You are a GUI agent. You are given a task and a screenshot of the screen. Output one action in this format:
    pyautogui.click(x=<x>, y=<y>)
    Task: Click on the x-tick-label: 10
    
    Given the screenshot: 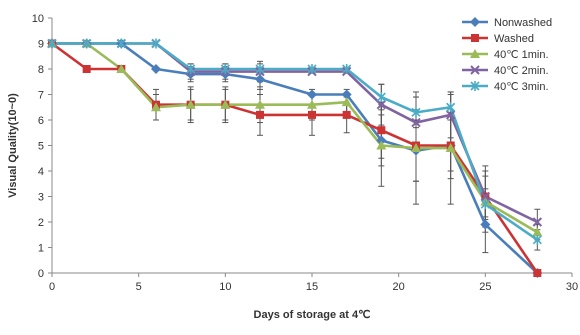 What is the action you would take?
    pyautogui.click(x=225, y=287)
    